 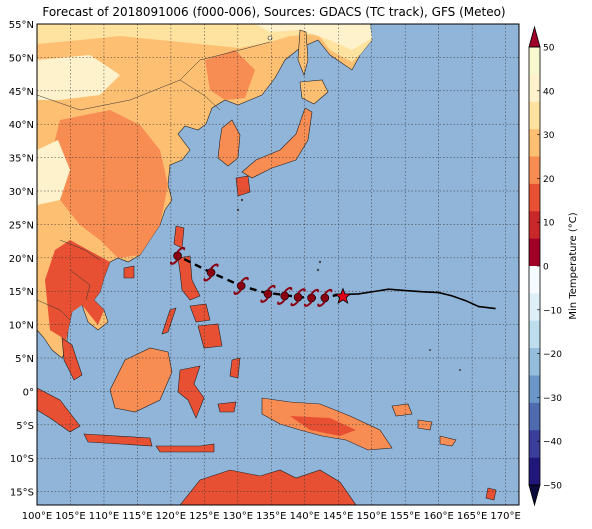 I want to click on lat-tick-label: 10°S, so click(x=22, y=459).